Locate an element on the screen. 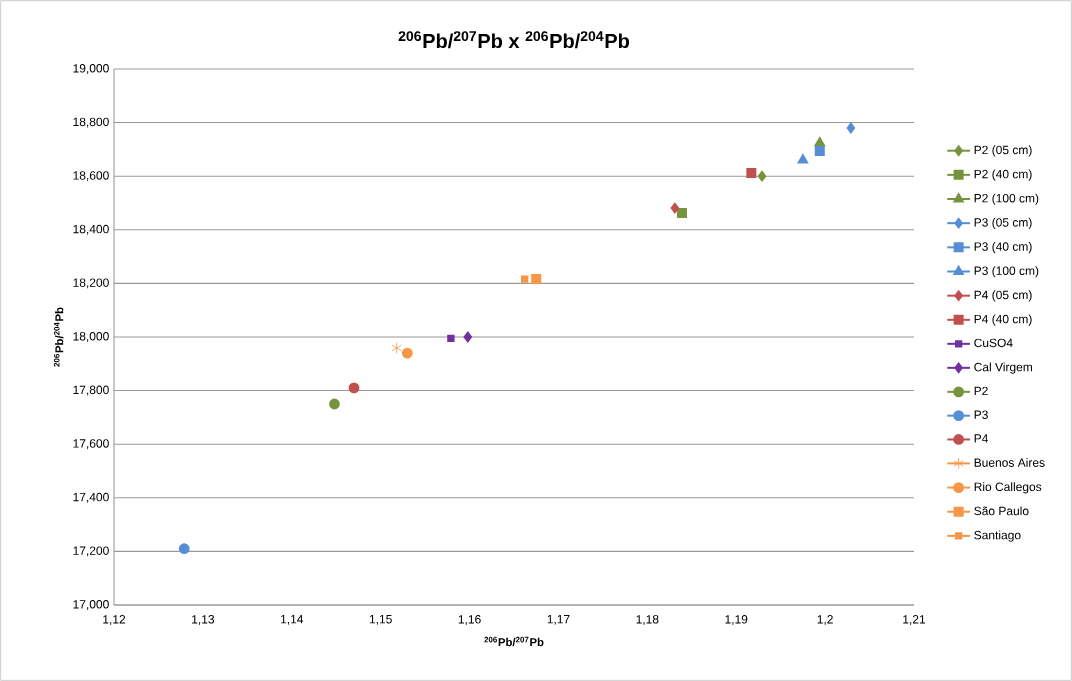  y-tick-label: 18,400 is located at coordinates (91, 229).